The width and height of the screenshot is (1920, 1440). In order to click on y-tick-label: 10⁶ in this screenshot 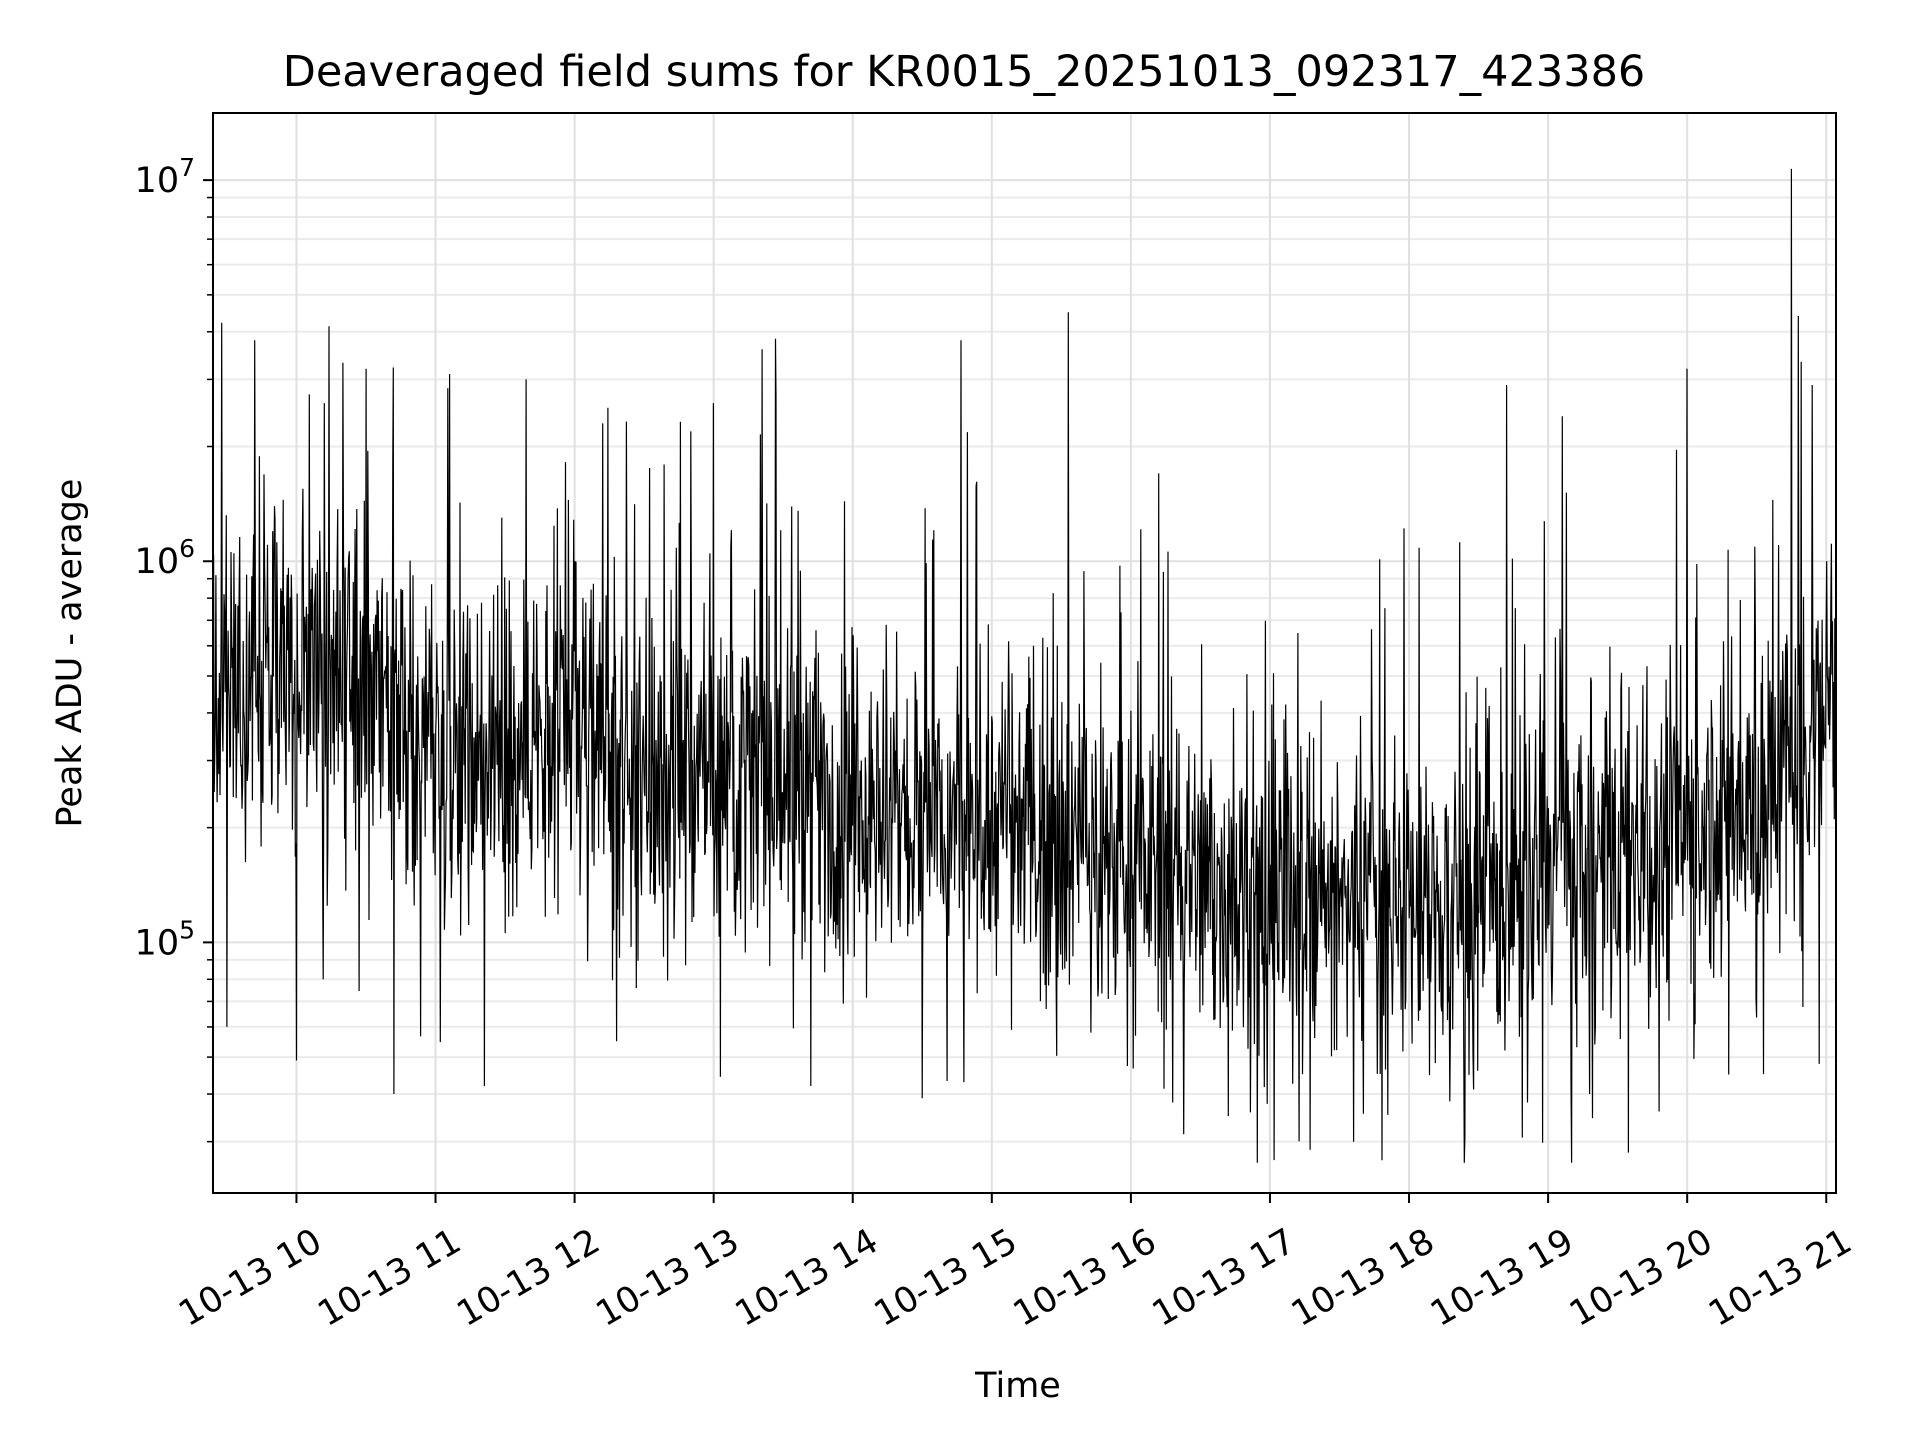, I will do `click(165, 558)`.